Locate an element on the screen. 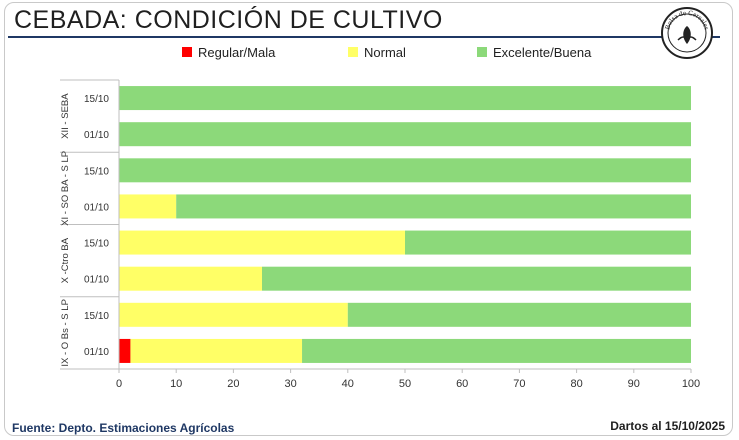 The height and width of the screenshot is (440, 739). bolsa-de-cereales-logo: Bolsa de Cereales is located at coordinates (687, 33).